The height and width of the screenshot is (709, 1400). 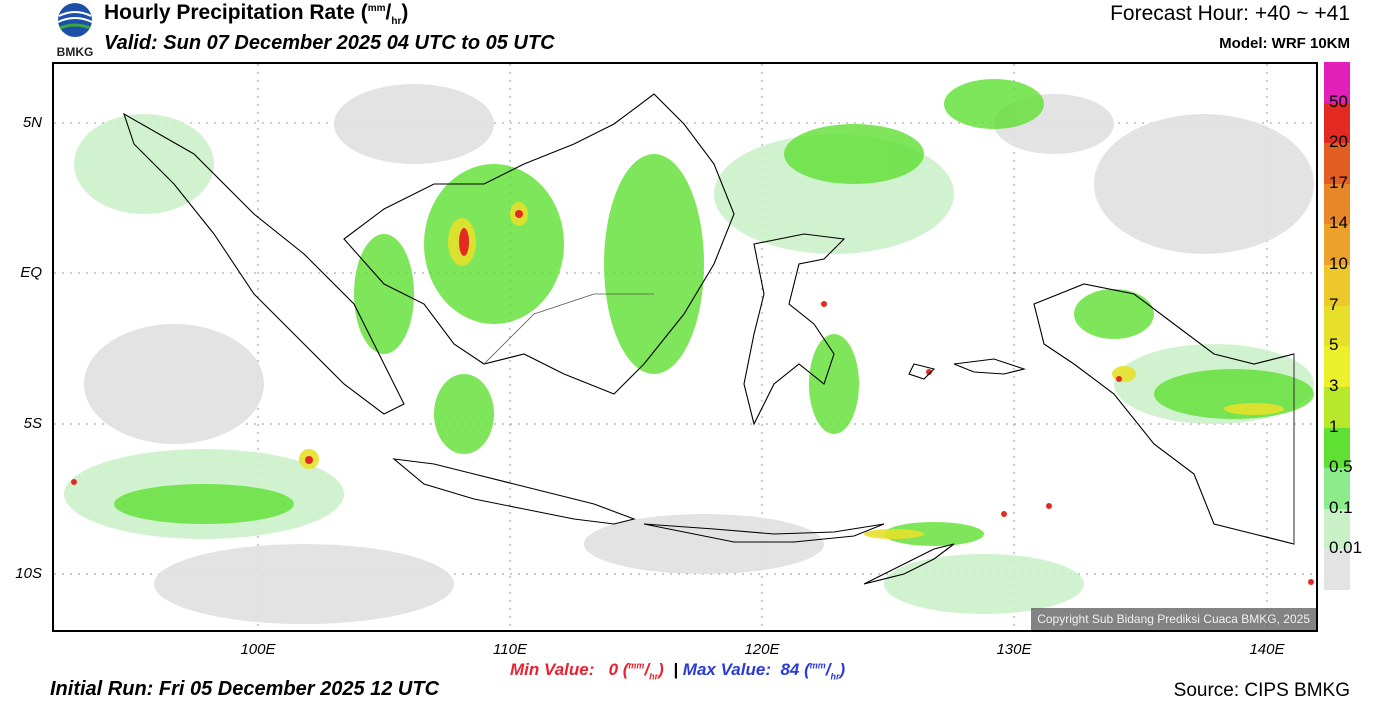 I want to click on color-legend-label: 0.5, so click(x=1341, y=467).